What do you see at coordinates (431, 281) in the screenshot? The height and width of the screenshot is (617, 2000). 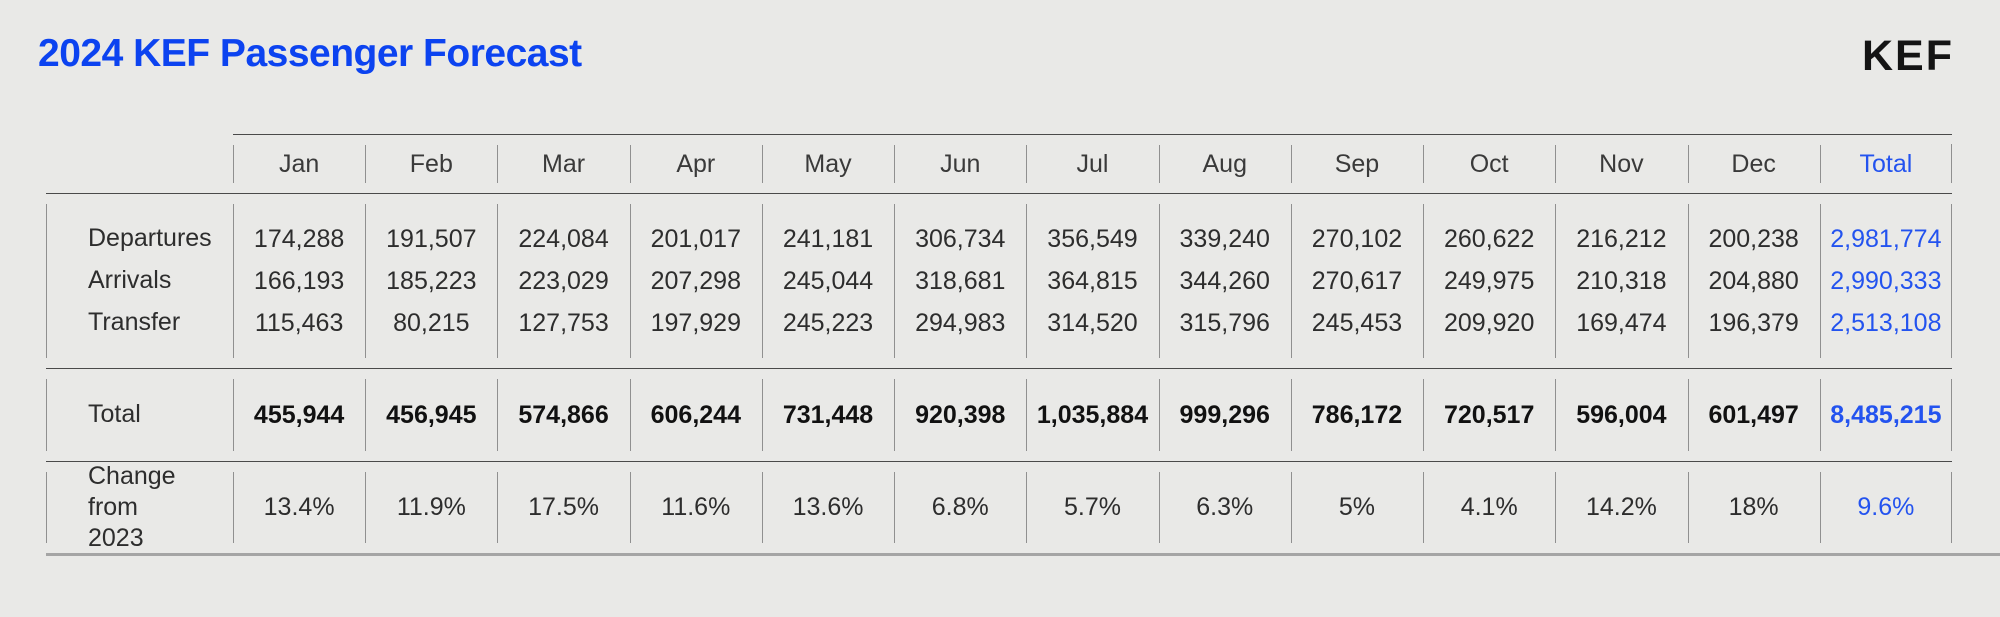 I see `data-column: 191,507 185,223 80,215` at bounding box center [431, 281].